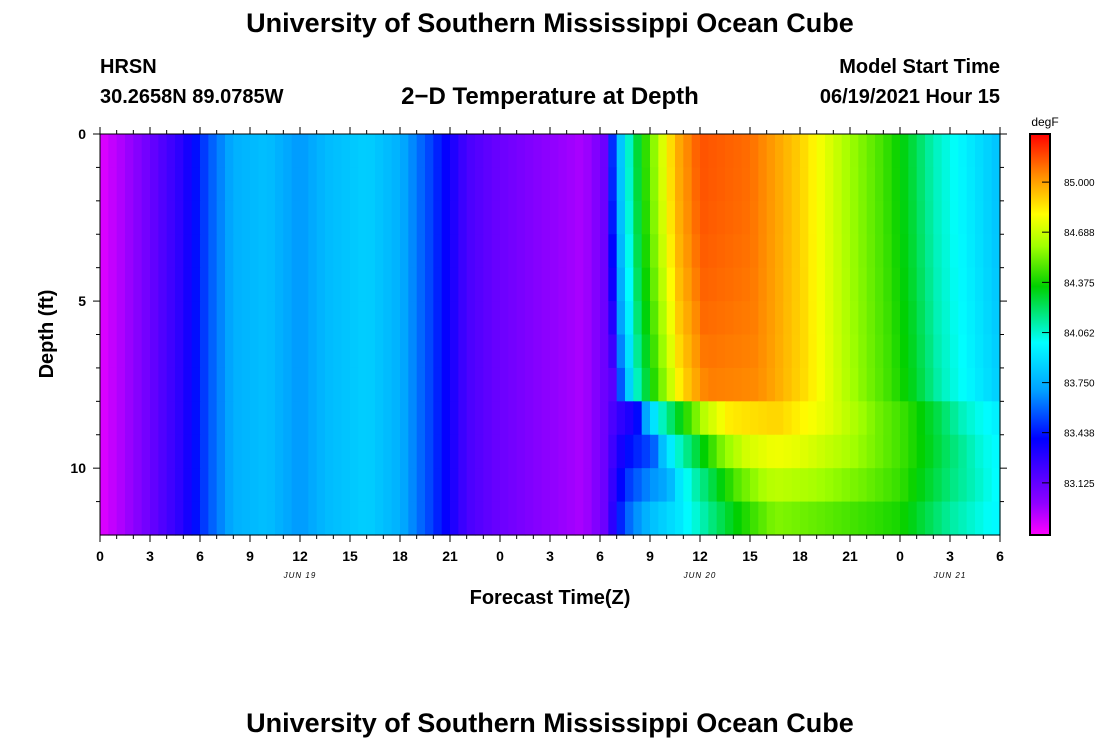 The width and height of the screenshot is (1100, 750). What do you see at coordinates (1079, 384) in the screenshot?
I see `colorbar-tick-label: 83.750` at bounding box center [1079, 384].